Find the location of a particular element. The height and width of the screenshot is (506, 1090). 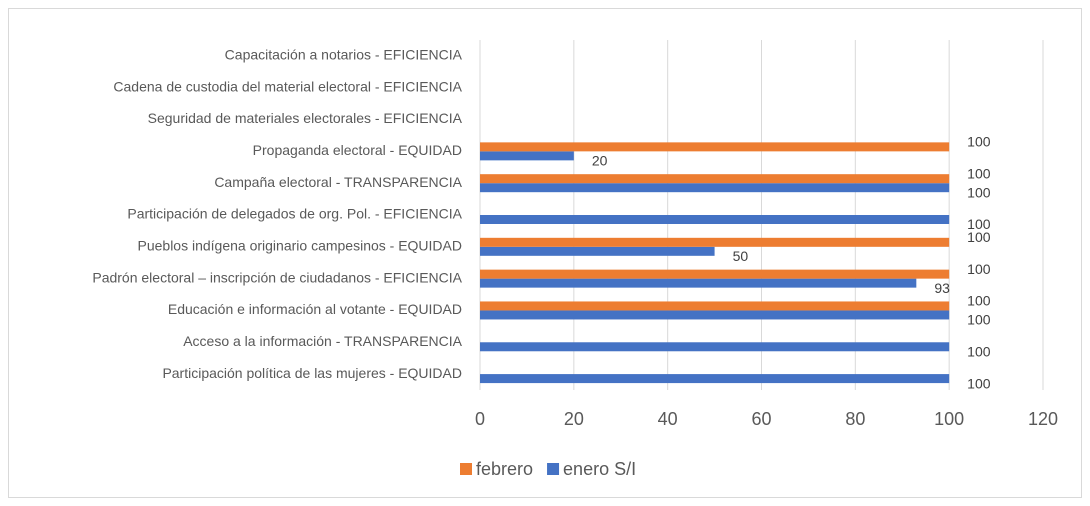

y-tick-label: Propaganda electoral - EQUIDAD is located at coordinates (357, 150).